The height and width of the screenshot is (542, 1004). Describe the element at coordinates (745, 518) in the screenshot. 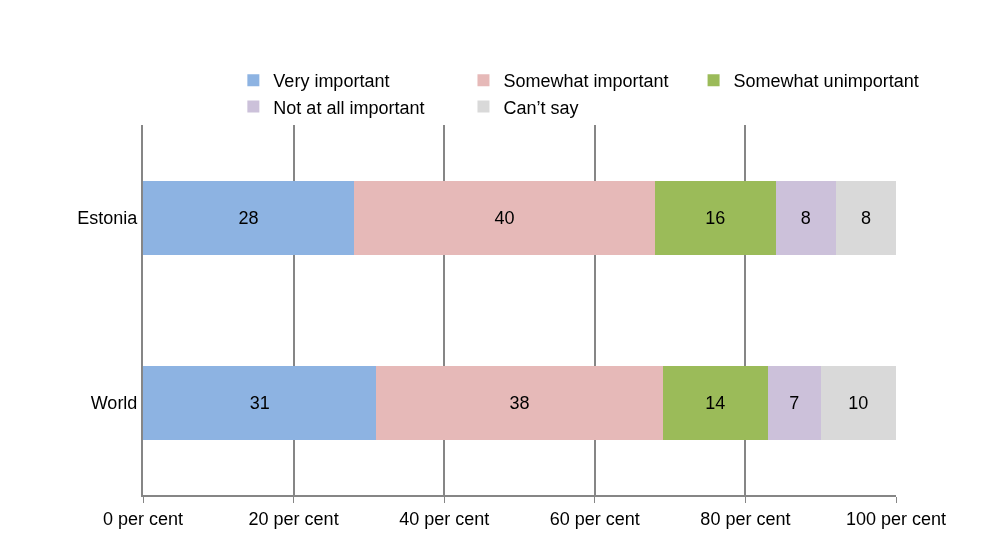

I see `x-tick-label: 80 per cent` at that location.